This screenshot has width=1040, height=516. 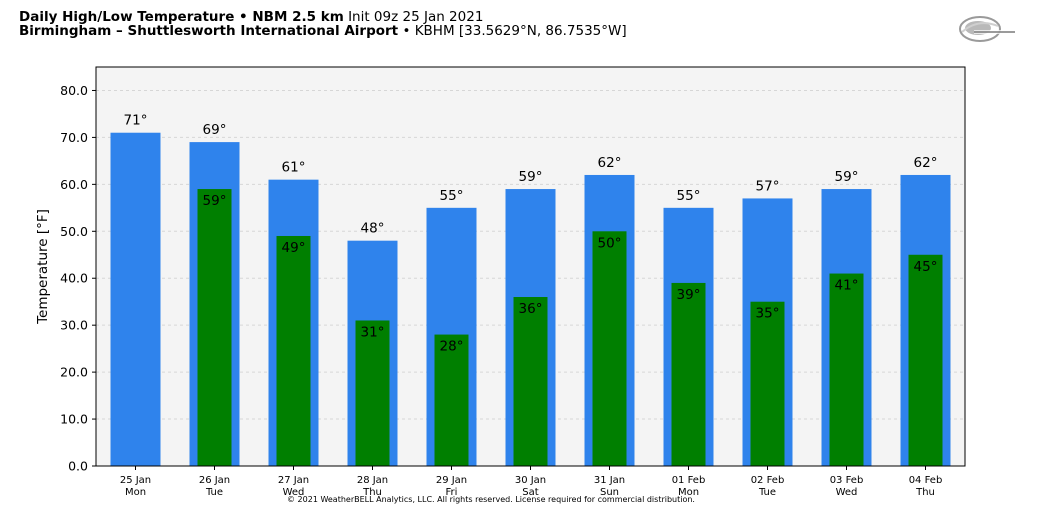 What do you see at coordinates (609, 480) in the screenshot?
I see `x-tick-date: 31 Jan` at bounding box center [609, 480].